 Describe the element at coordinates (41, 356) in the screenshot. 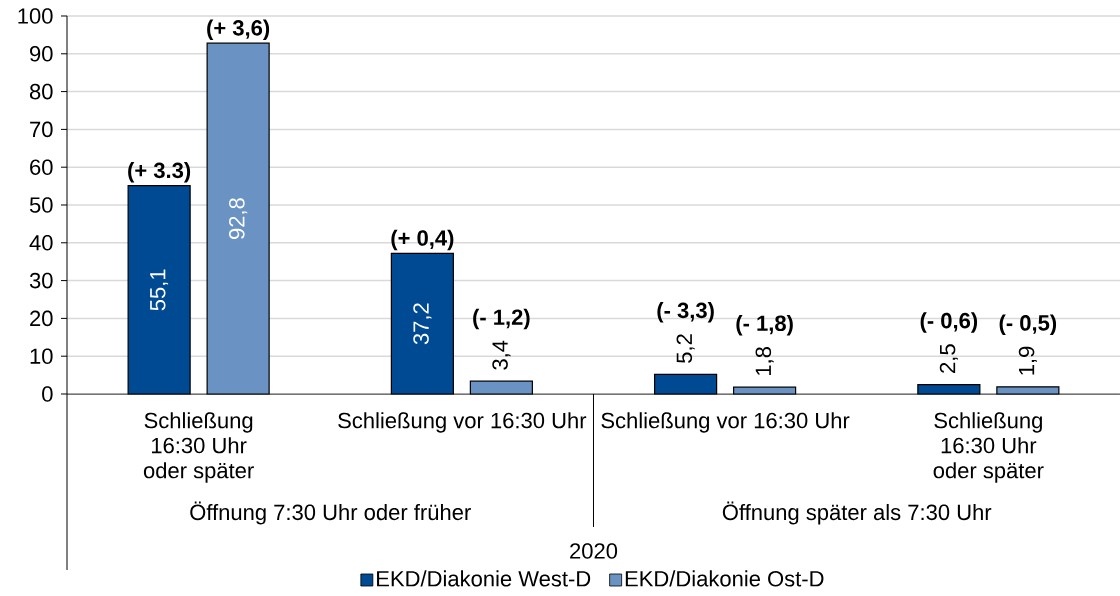

I see `y-tick-label: 10` at that location.